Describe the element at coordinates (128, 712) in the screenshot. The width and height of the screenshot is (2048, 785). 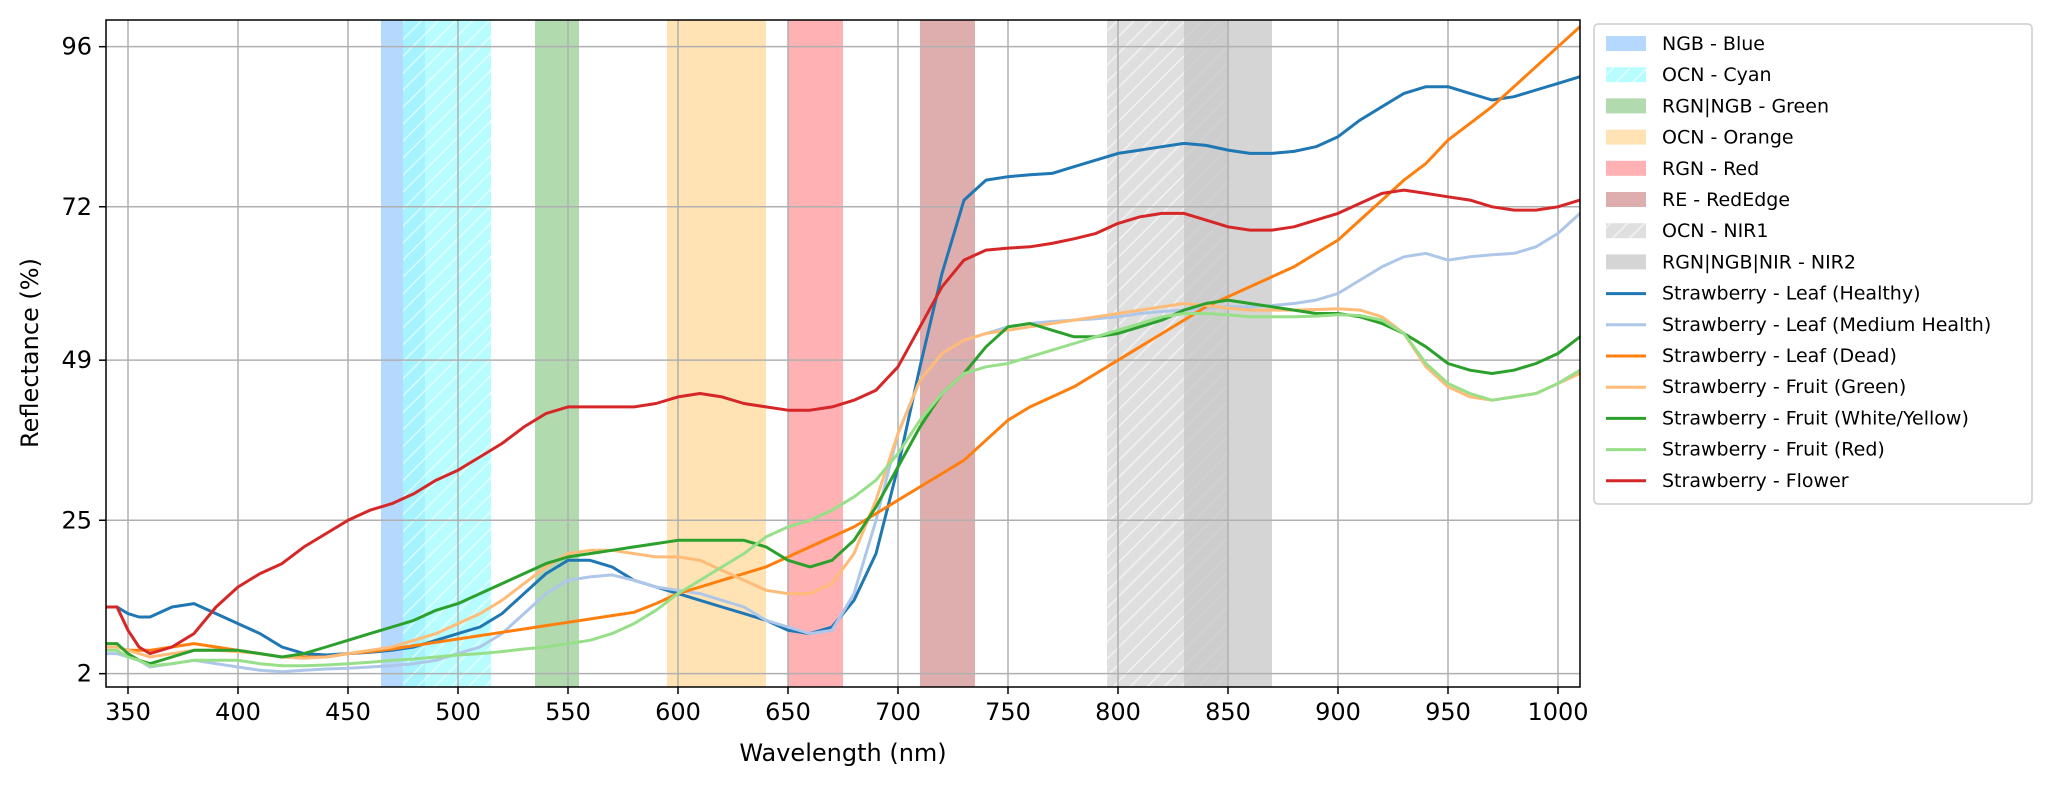
I see `x-tick-label: 350` at that location.